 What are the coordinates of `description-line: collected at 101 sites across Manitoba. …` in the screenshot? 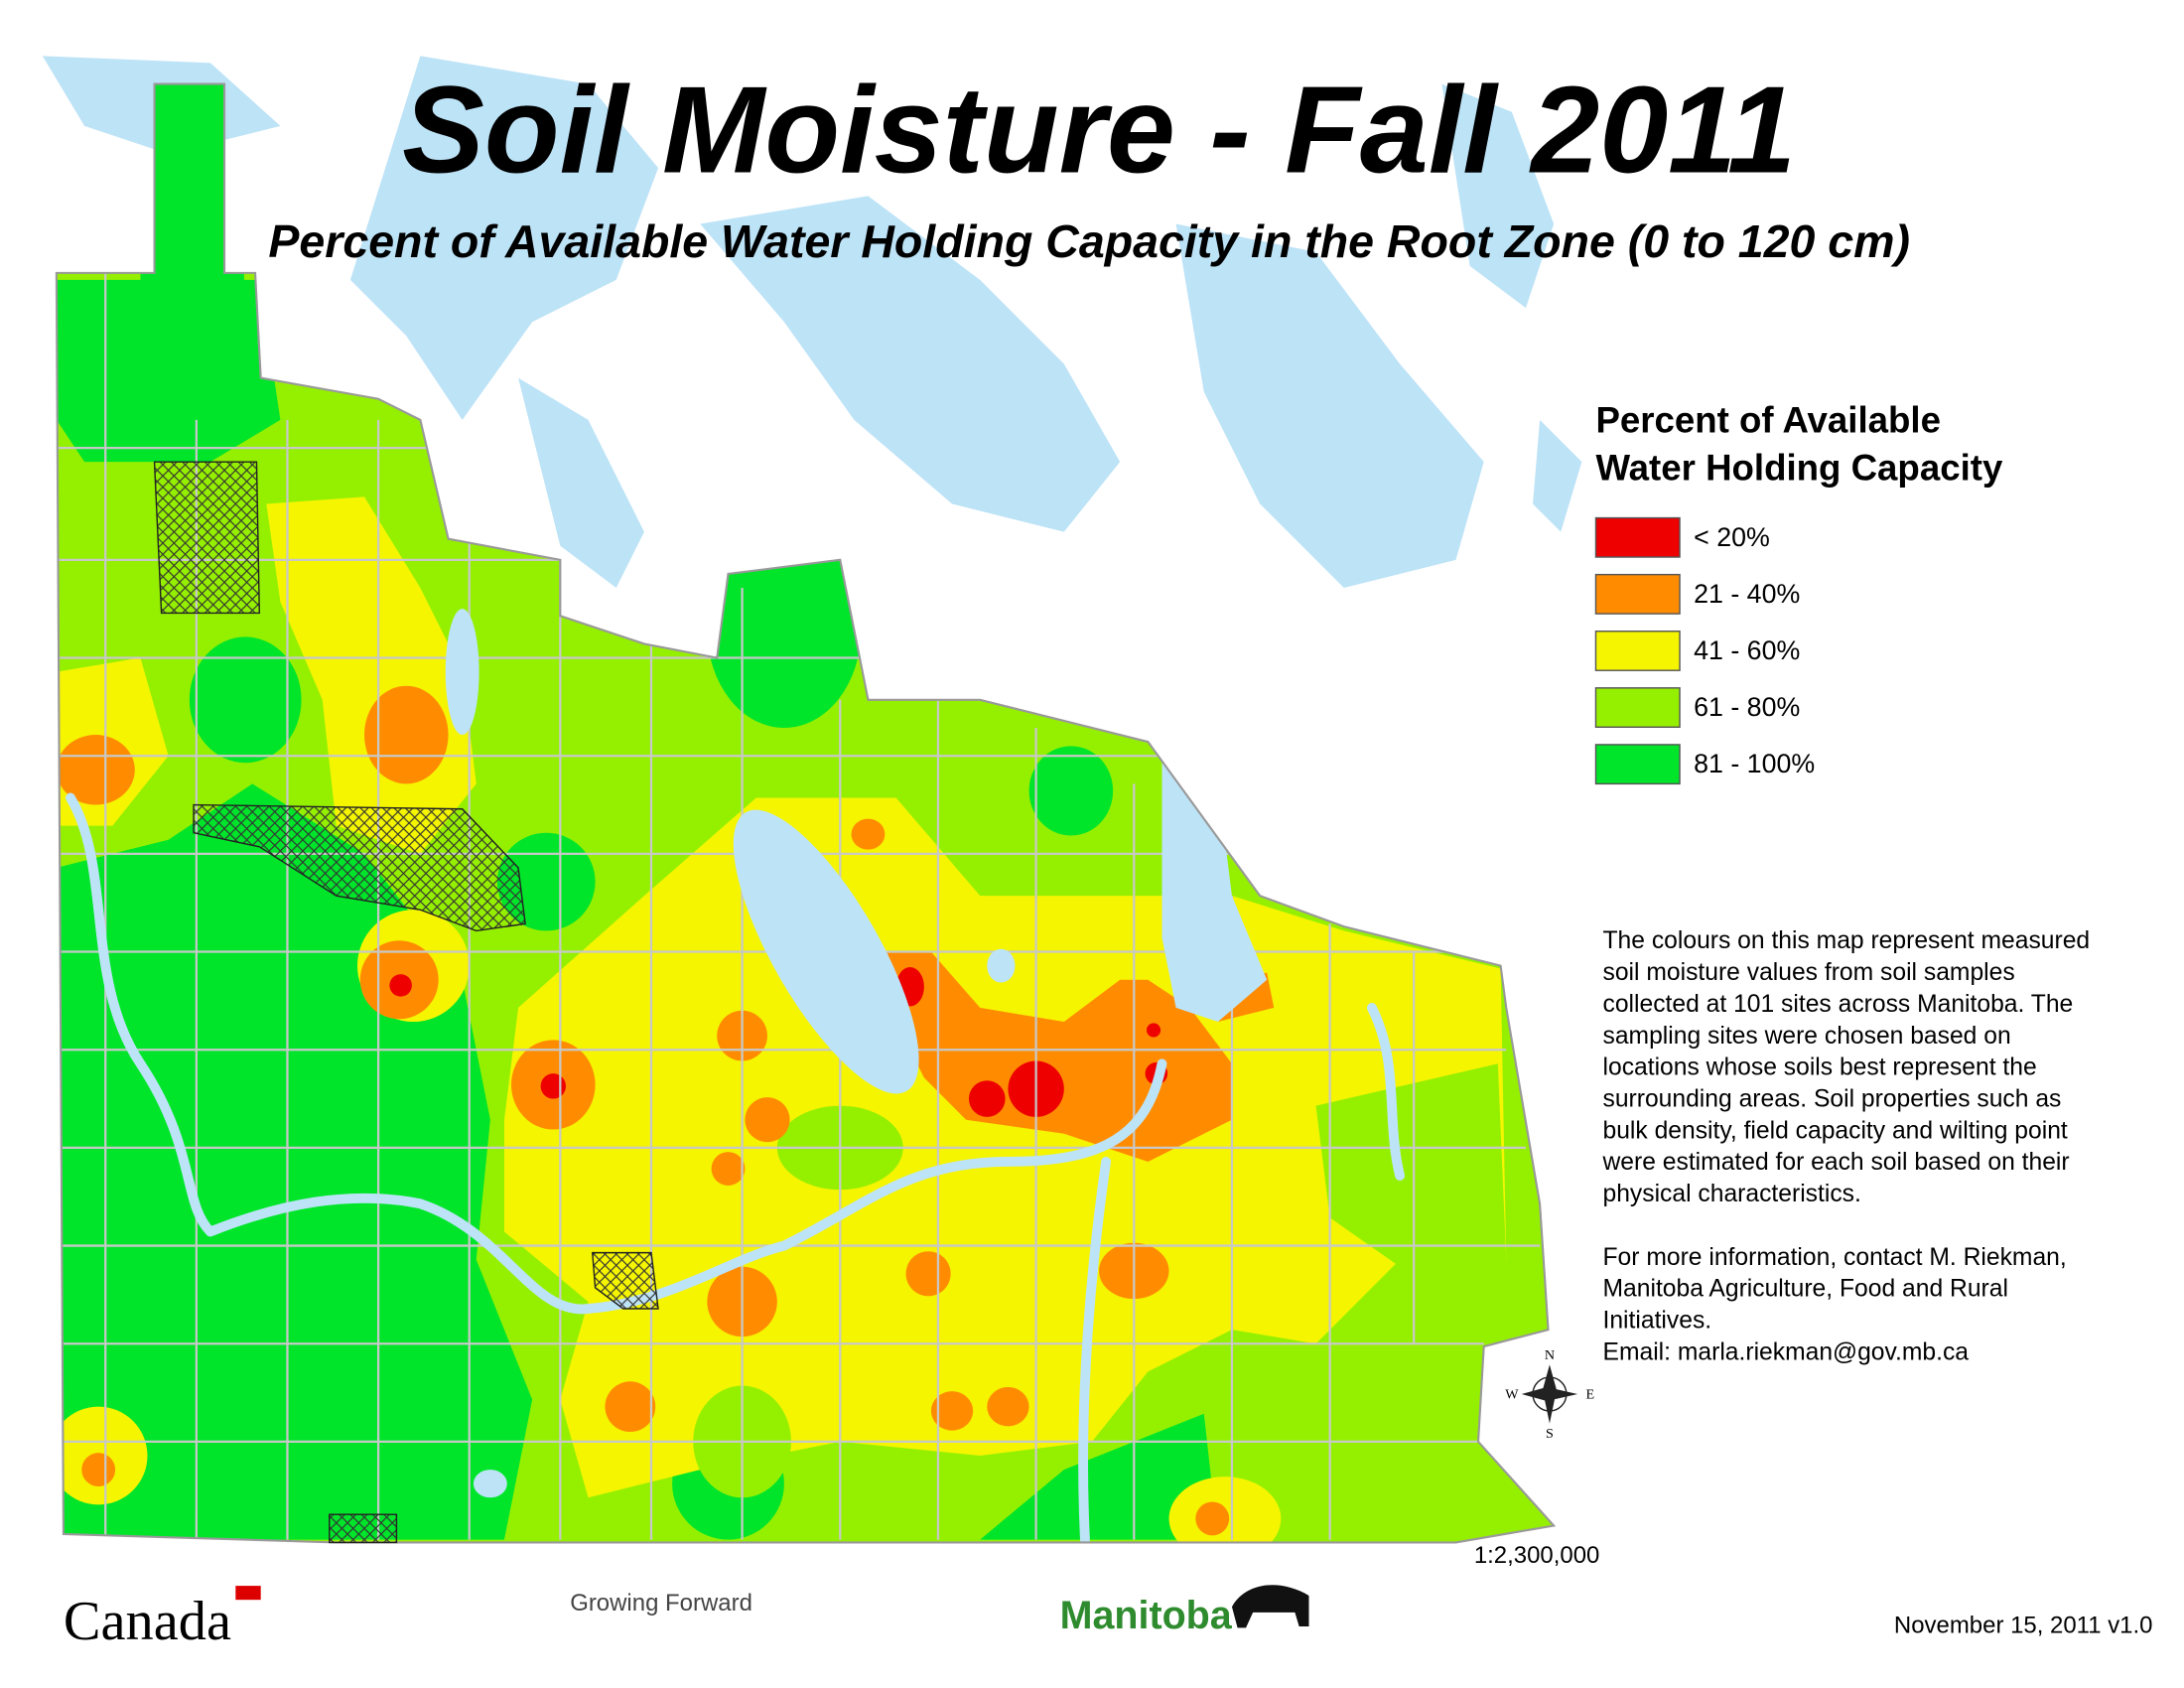 It's located at (1838, 1004).